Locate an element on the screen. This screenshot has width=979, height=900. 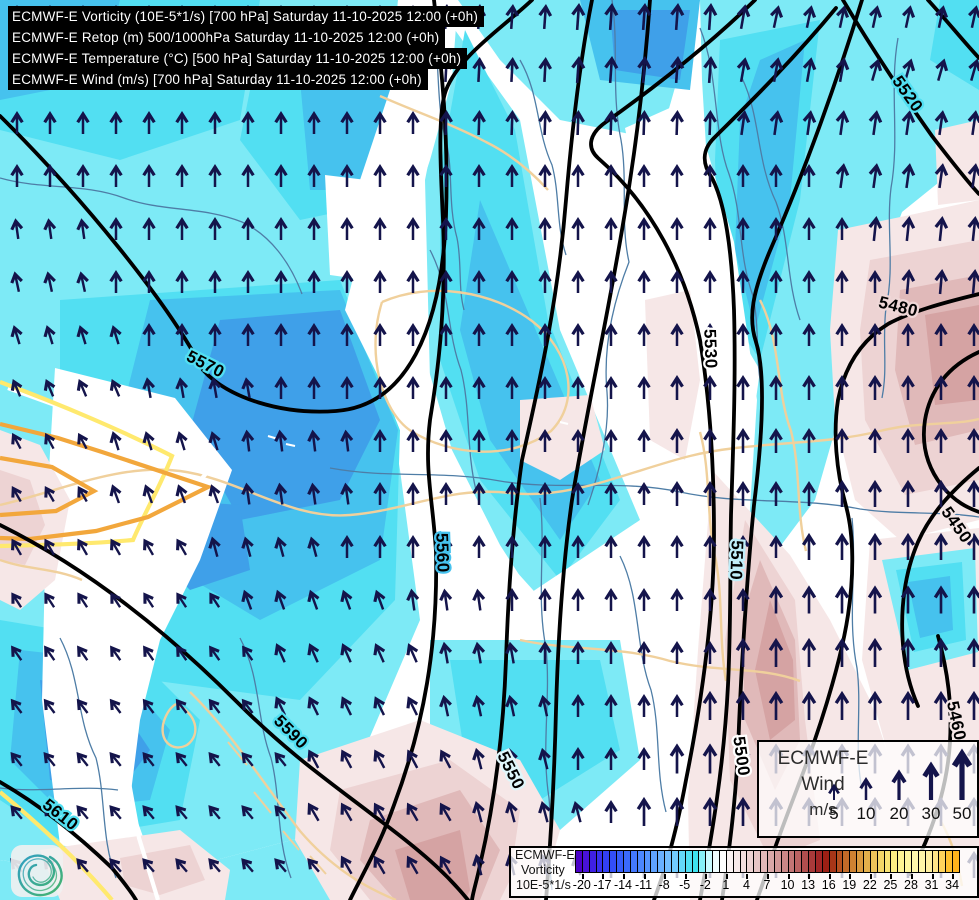
colorbar-model: ECMWF-E is located at coordinates (545, 855).